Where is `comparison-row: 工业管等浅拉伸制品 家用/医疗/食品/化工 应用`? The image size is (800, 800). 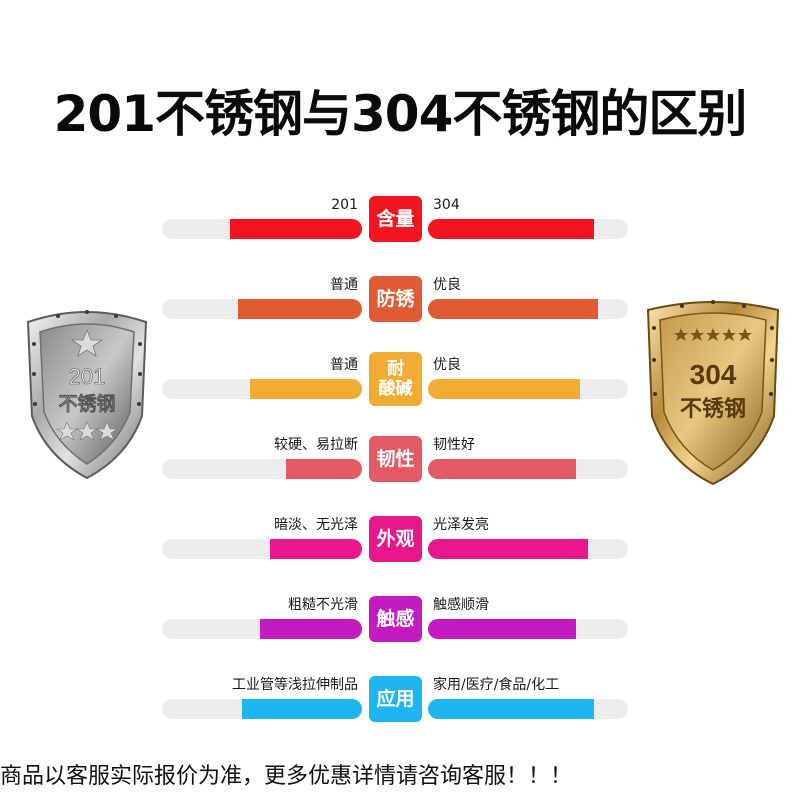 comparison-row: 工业管等浅拉伸制品 家用/医疗/食品/化工 应用 is located at coordinates (400, 711).